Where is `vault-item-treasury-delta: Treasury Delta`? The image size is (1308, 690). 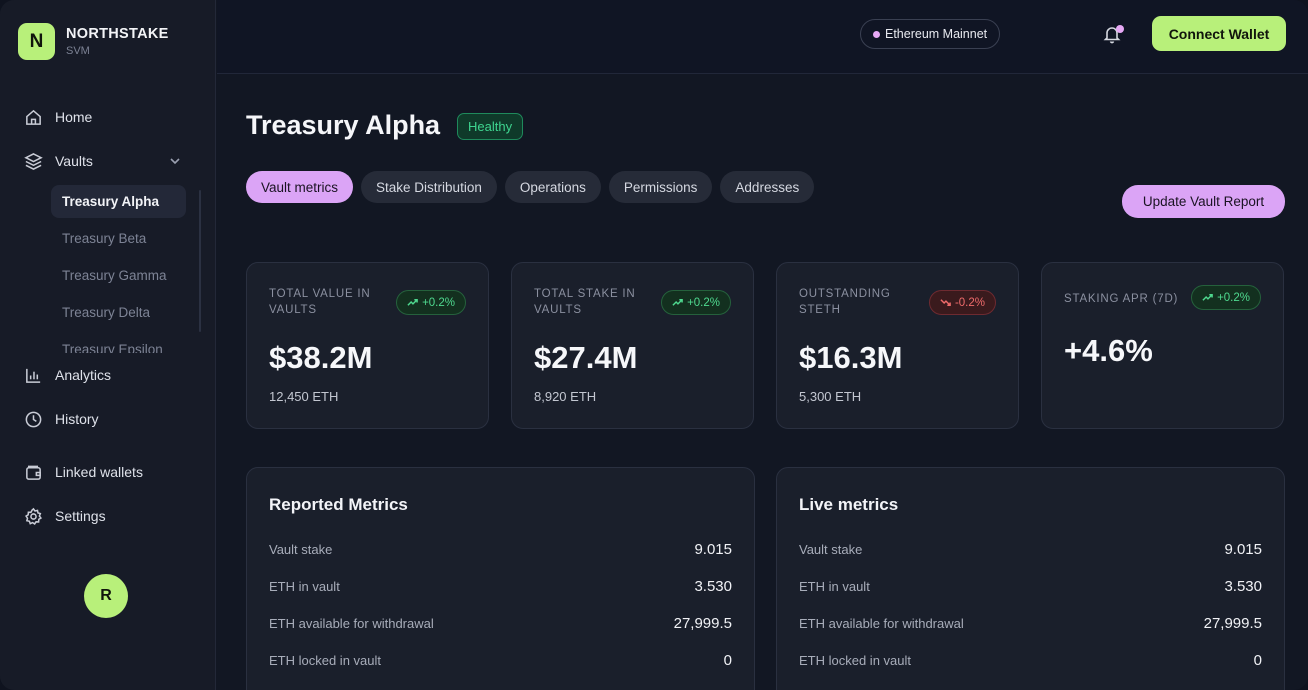 vault-item-treasury-delta: Treasury Delta is located at coordinates (106, 312).